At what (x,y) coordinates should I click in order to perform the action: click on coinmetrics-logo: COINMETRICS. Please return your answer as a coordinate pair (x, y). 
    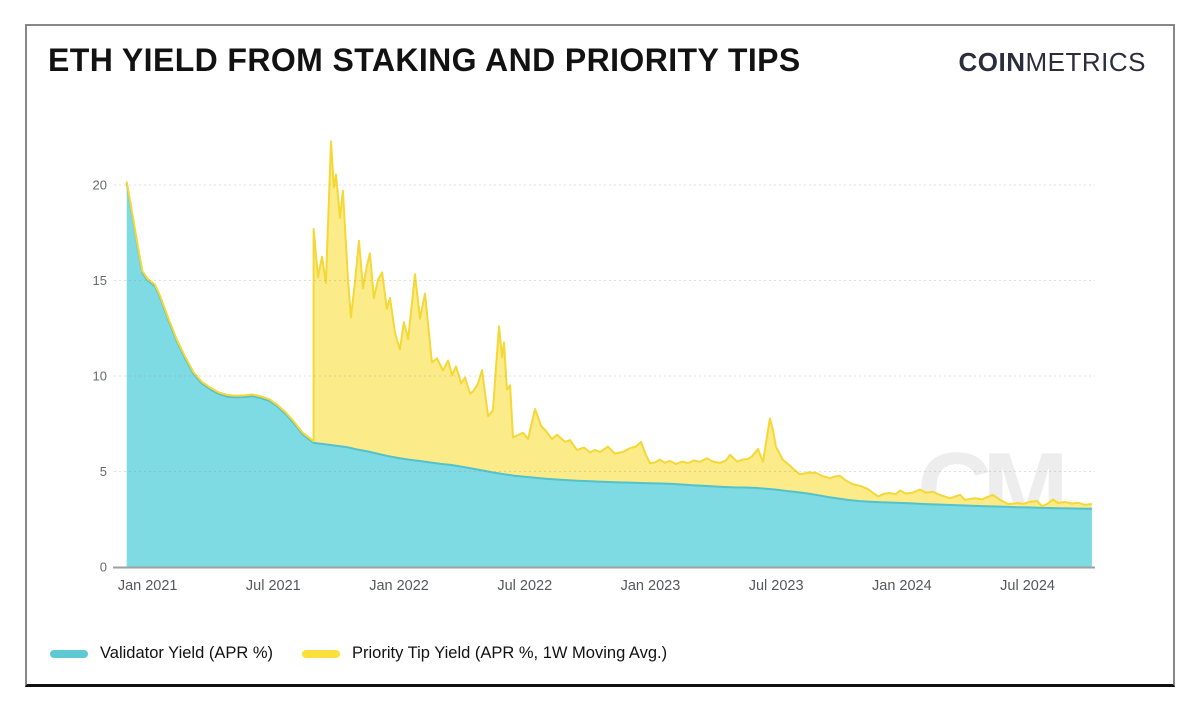
    Looking at the image, I should click on (1053, 62).